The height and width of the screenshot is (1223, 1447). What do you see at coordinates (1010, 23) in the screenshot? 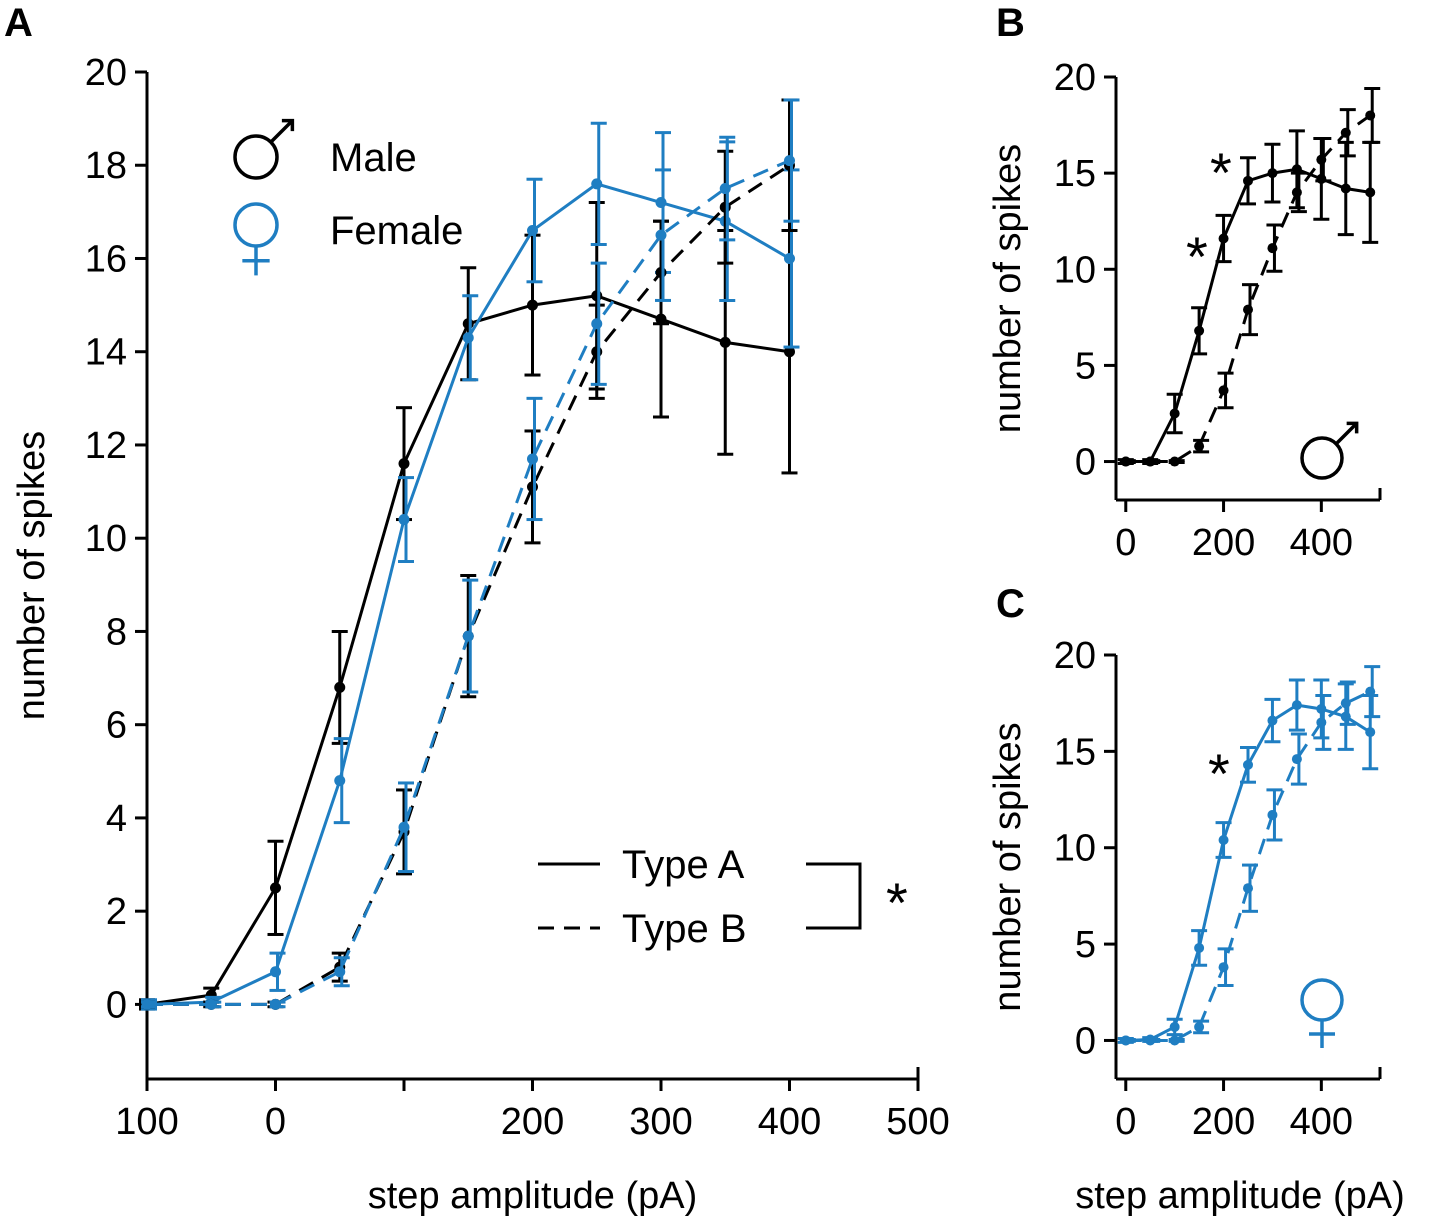
I see `panel-letter-b: B` at bounding box center [1010, 23].